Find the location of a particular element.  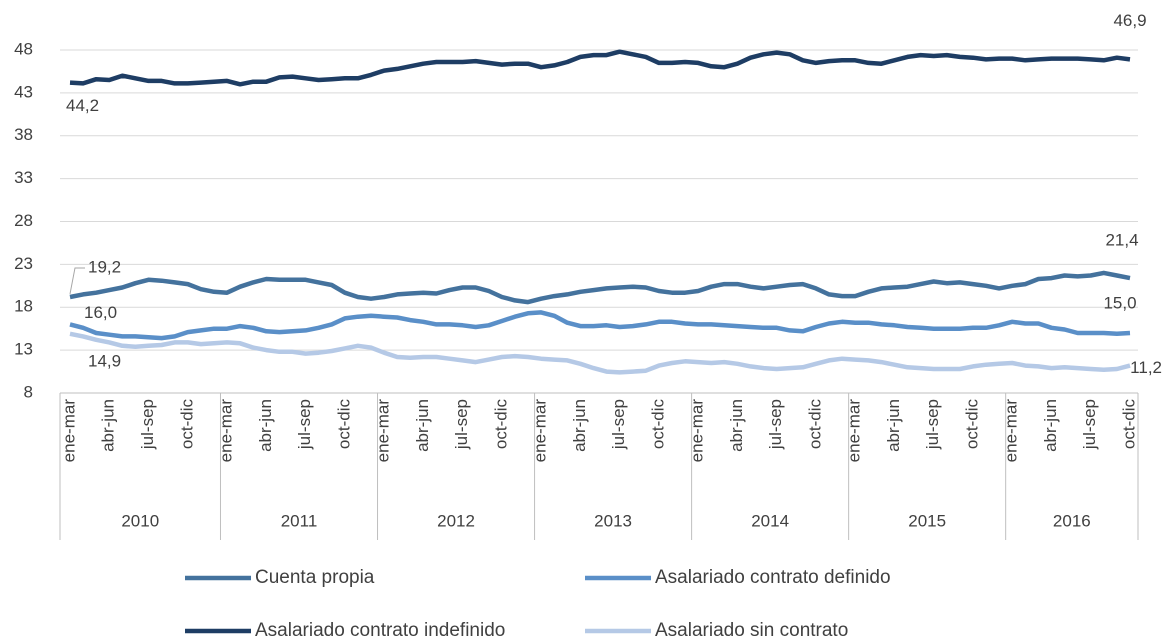

data-label: 21,4 is located at coordinates (1121, 240).